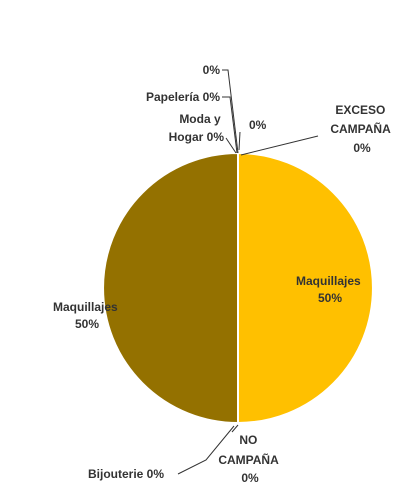  I want to click on label-moda-hogar-line2: Hogar 0%, so click(197, 137).